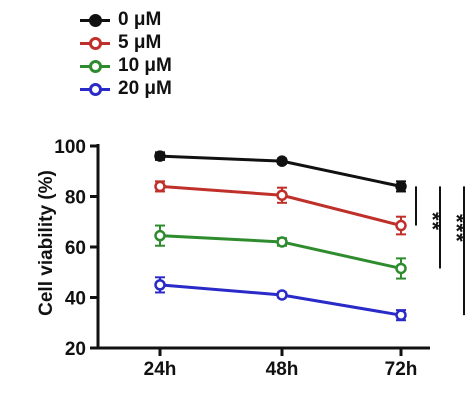 This screenshot has width=475, height=403. Describe the element at coordinates (456, 228) in the screenshot. I see `significance-0-vs-10: ***` at that location.